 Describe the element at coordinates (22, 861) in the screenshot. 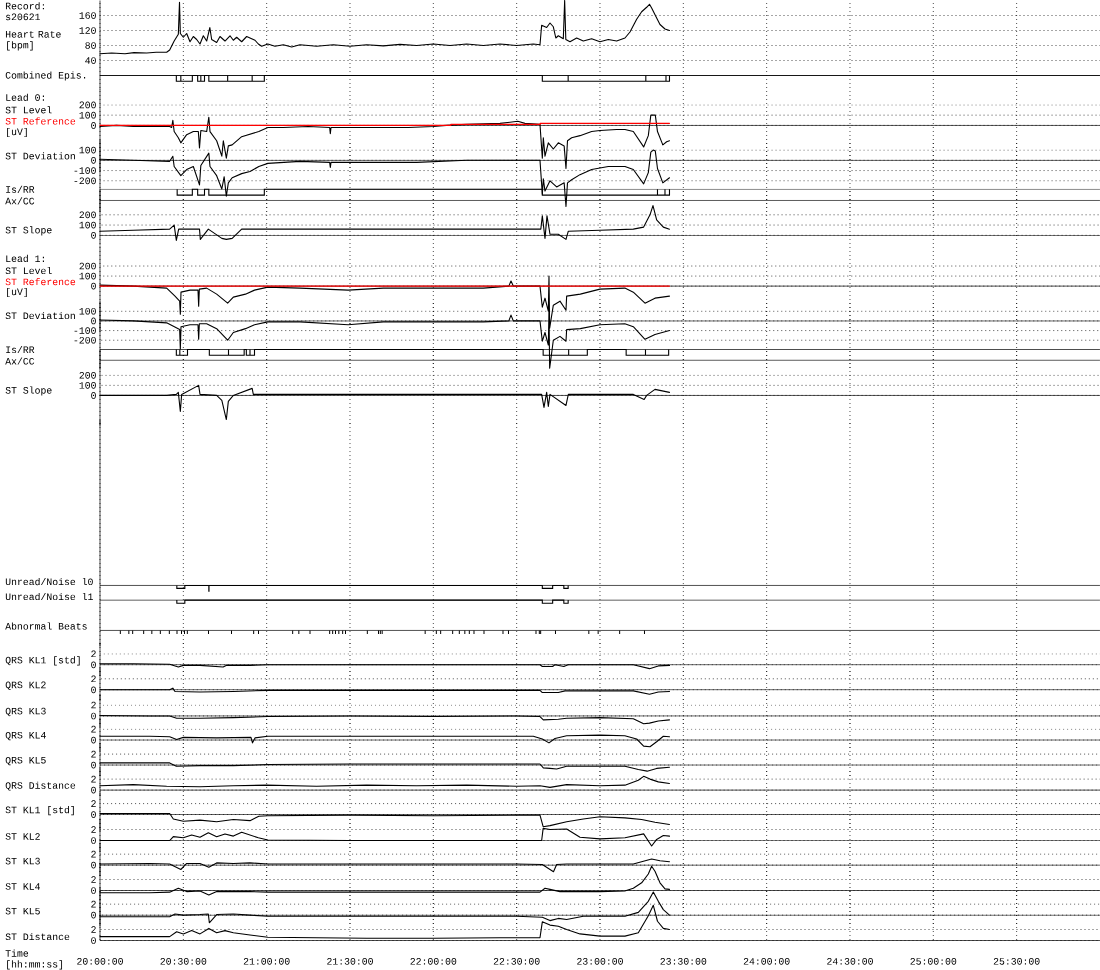

I see `y-axis-title: ST KL3` at that location.